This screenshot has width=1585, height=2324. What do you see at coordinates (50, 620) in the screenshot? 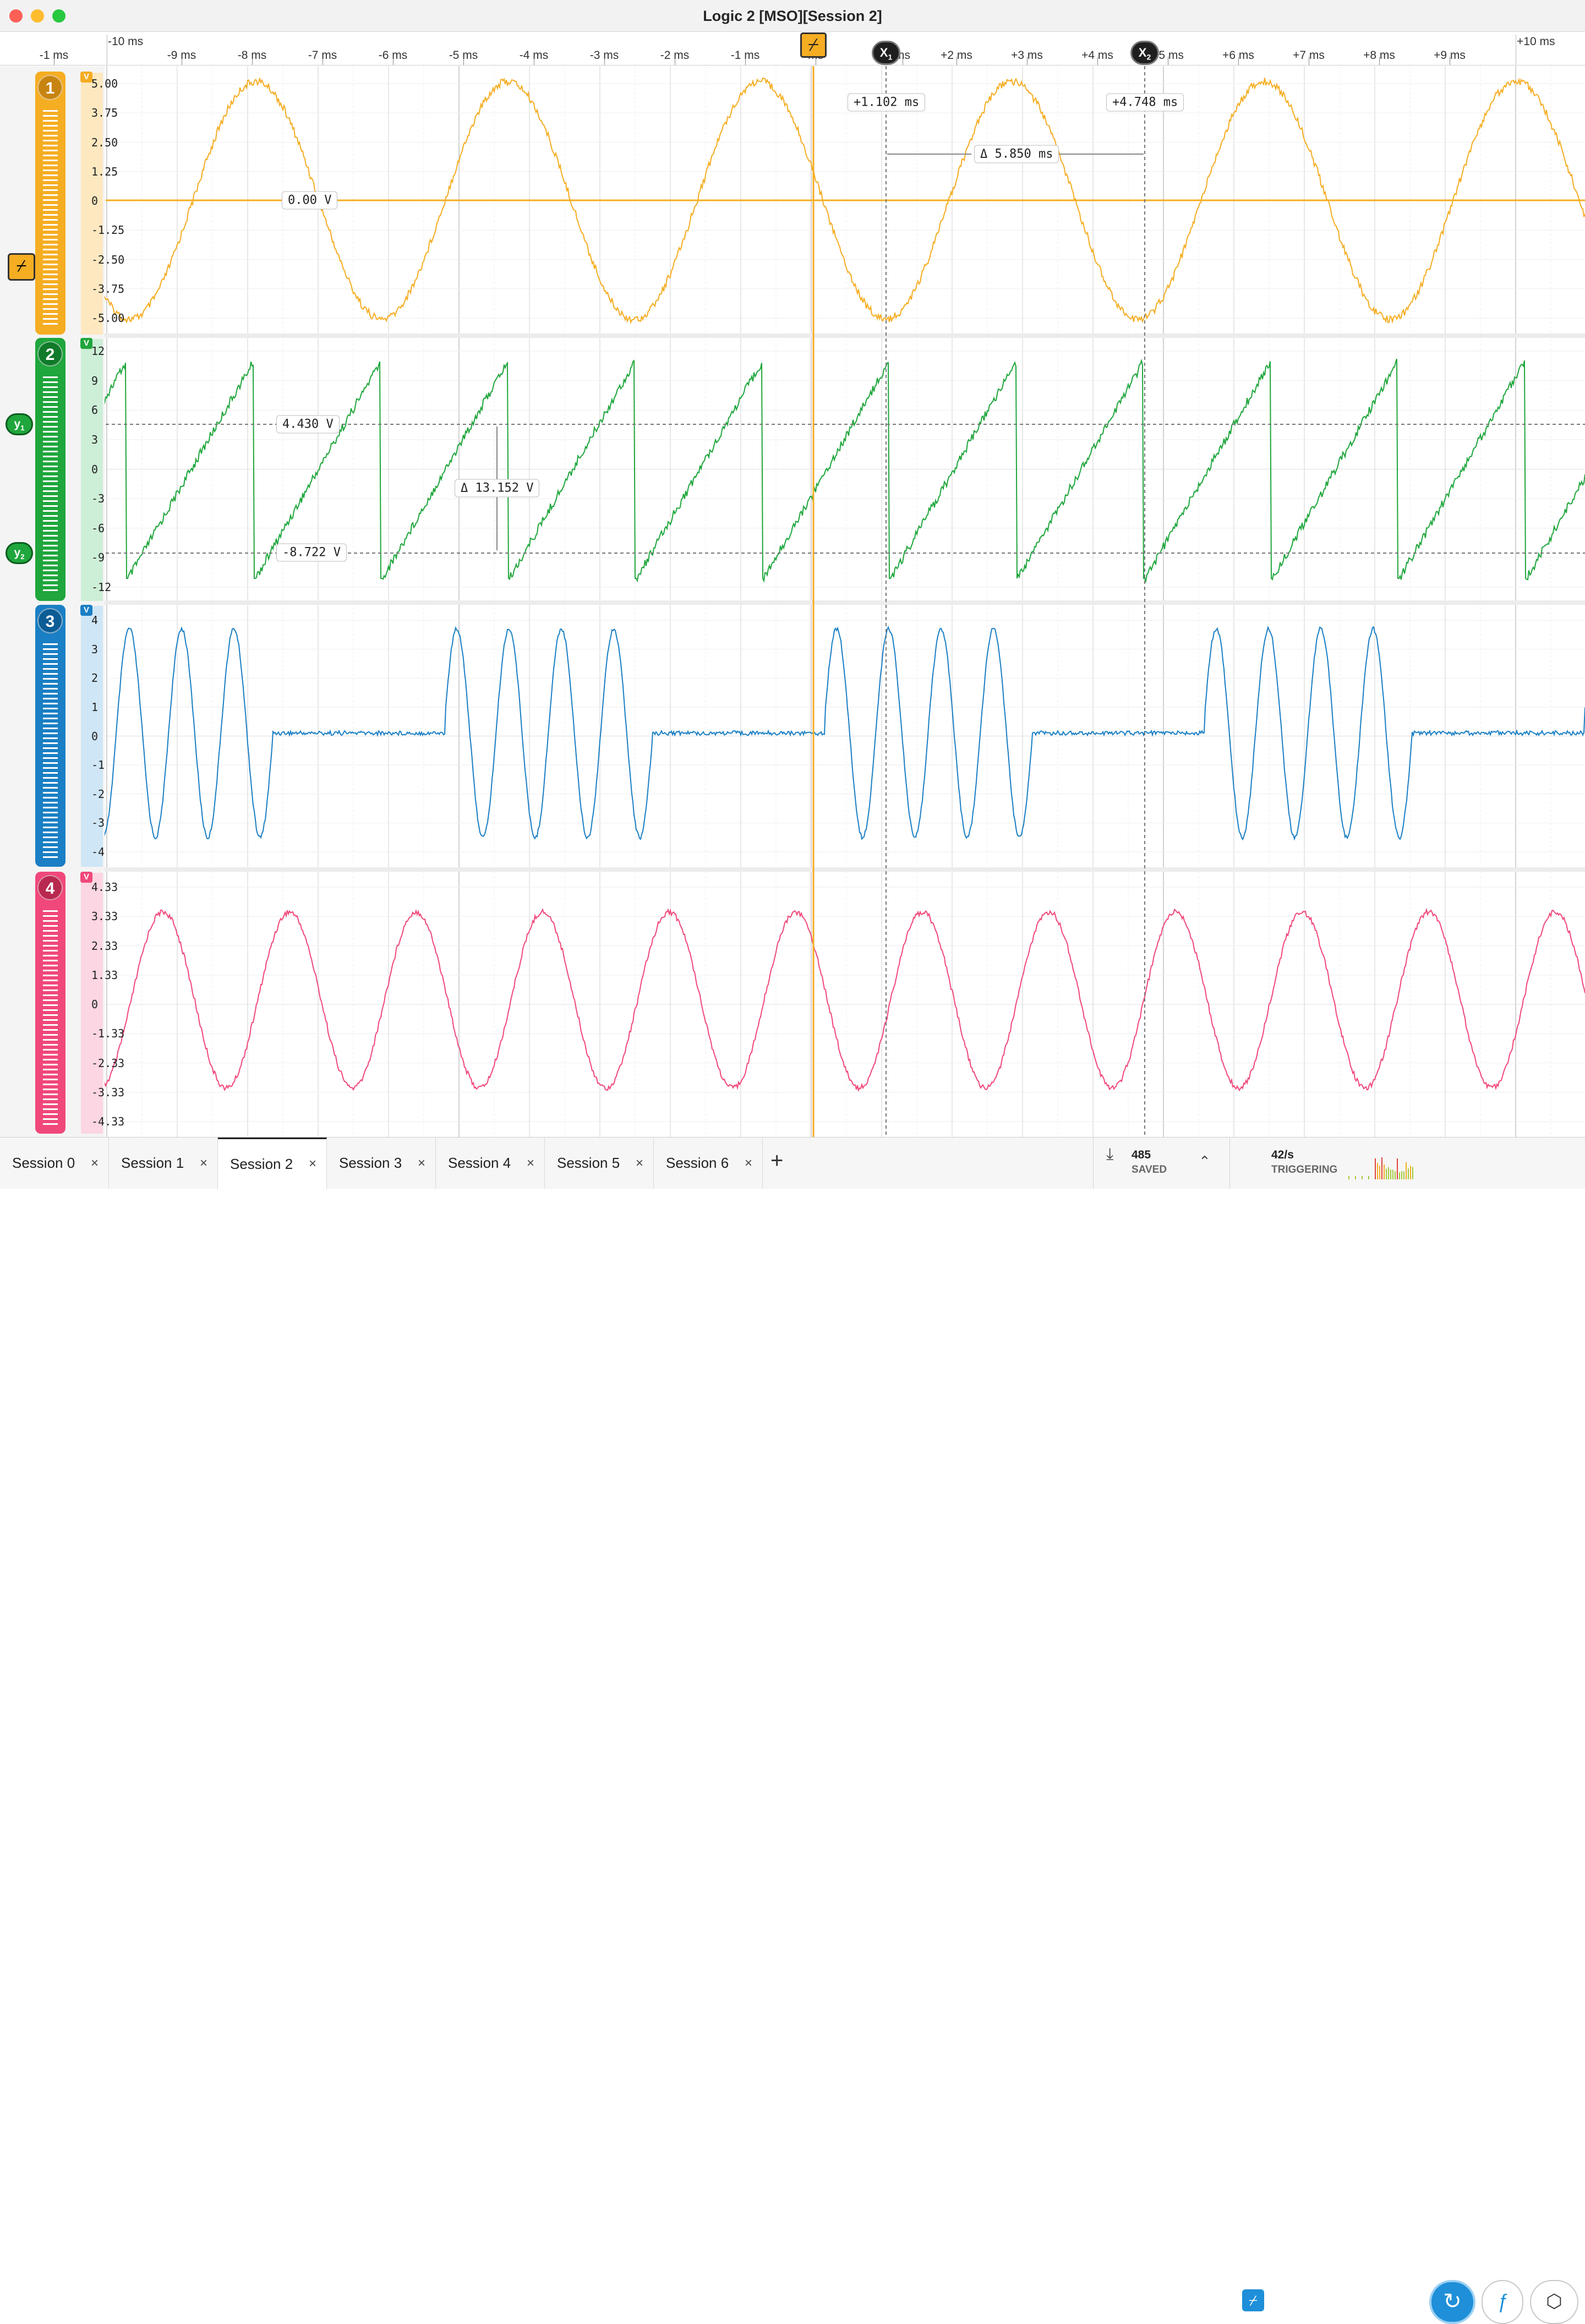
I see `channel-3-number: 3` at bounding box center [50, 620].